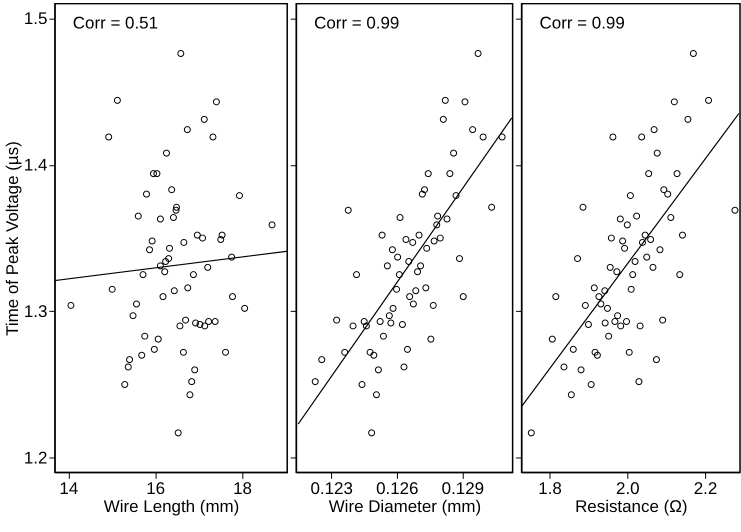  What do you see at coordinates (463, 488) in the screenshot?
I see `x-tick-label: 0.129` at bounding box center [463, 488].